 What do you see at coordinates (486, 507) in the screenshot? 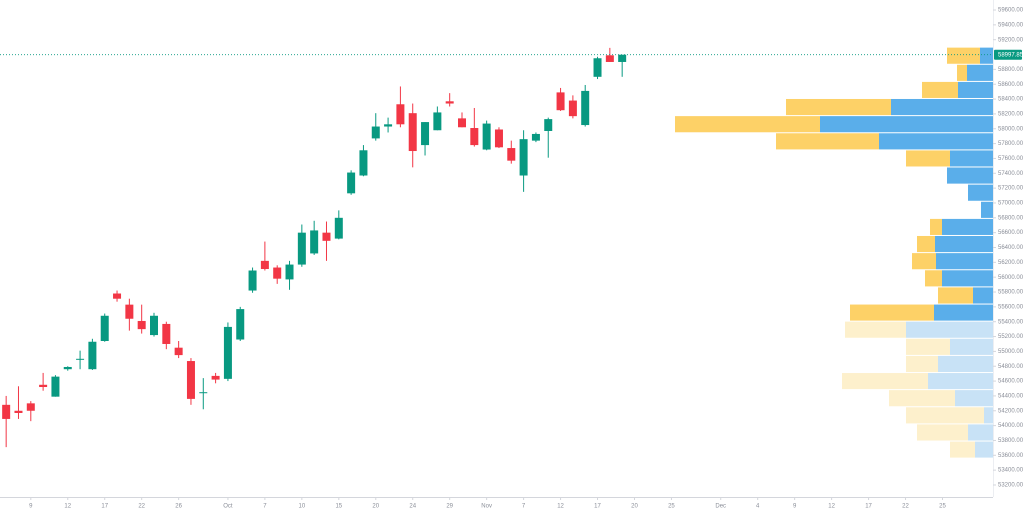
I see `x-tick-label: Nov` at bounding box center [486, 507].